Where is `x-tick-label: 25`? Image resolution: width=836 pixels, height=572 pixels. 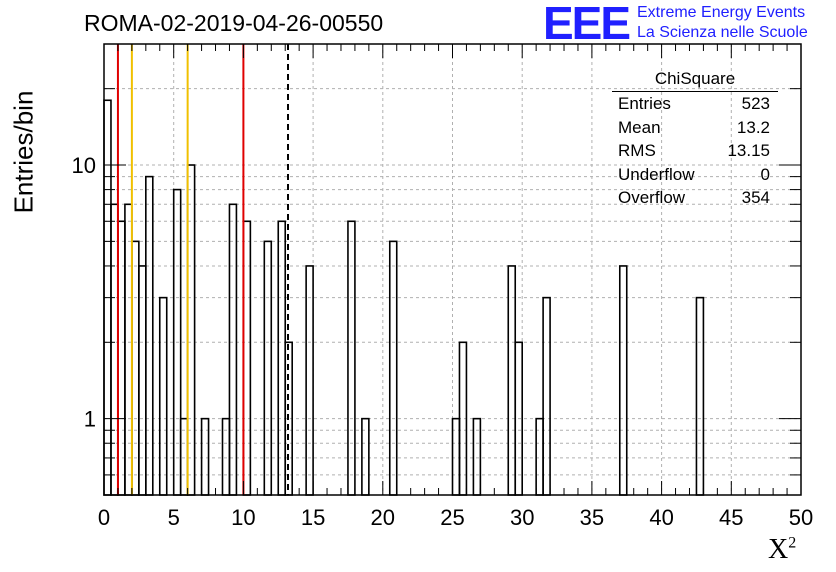 x-tick-label: 25 is located at coordinates (452, 517).